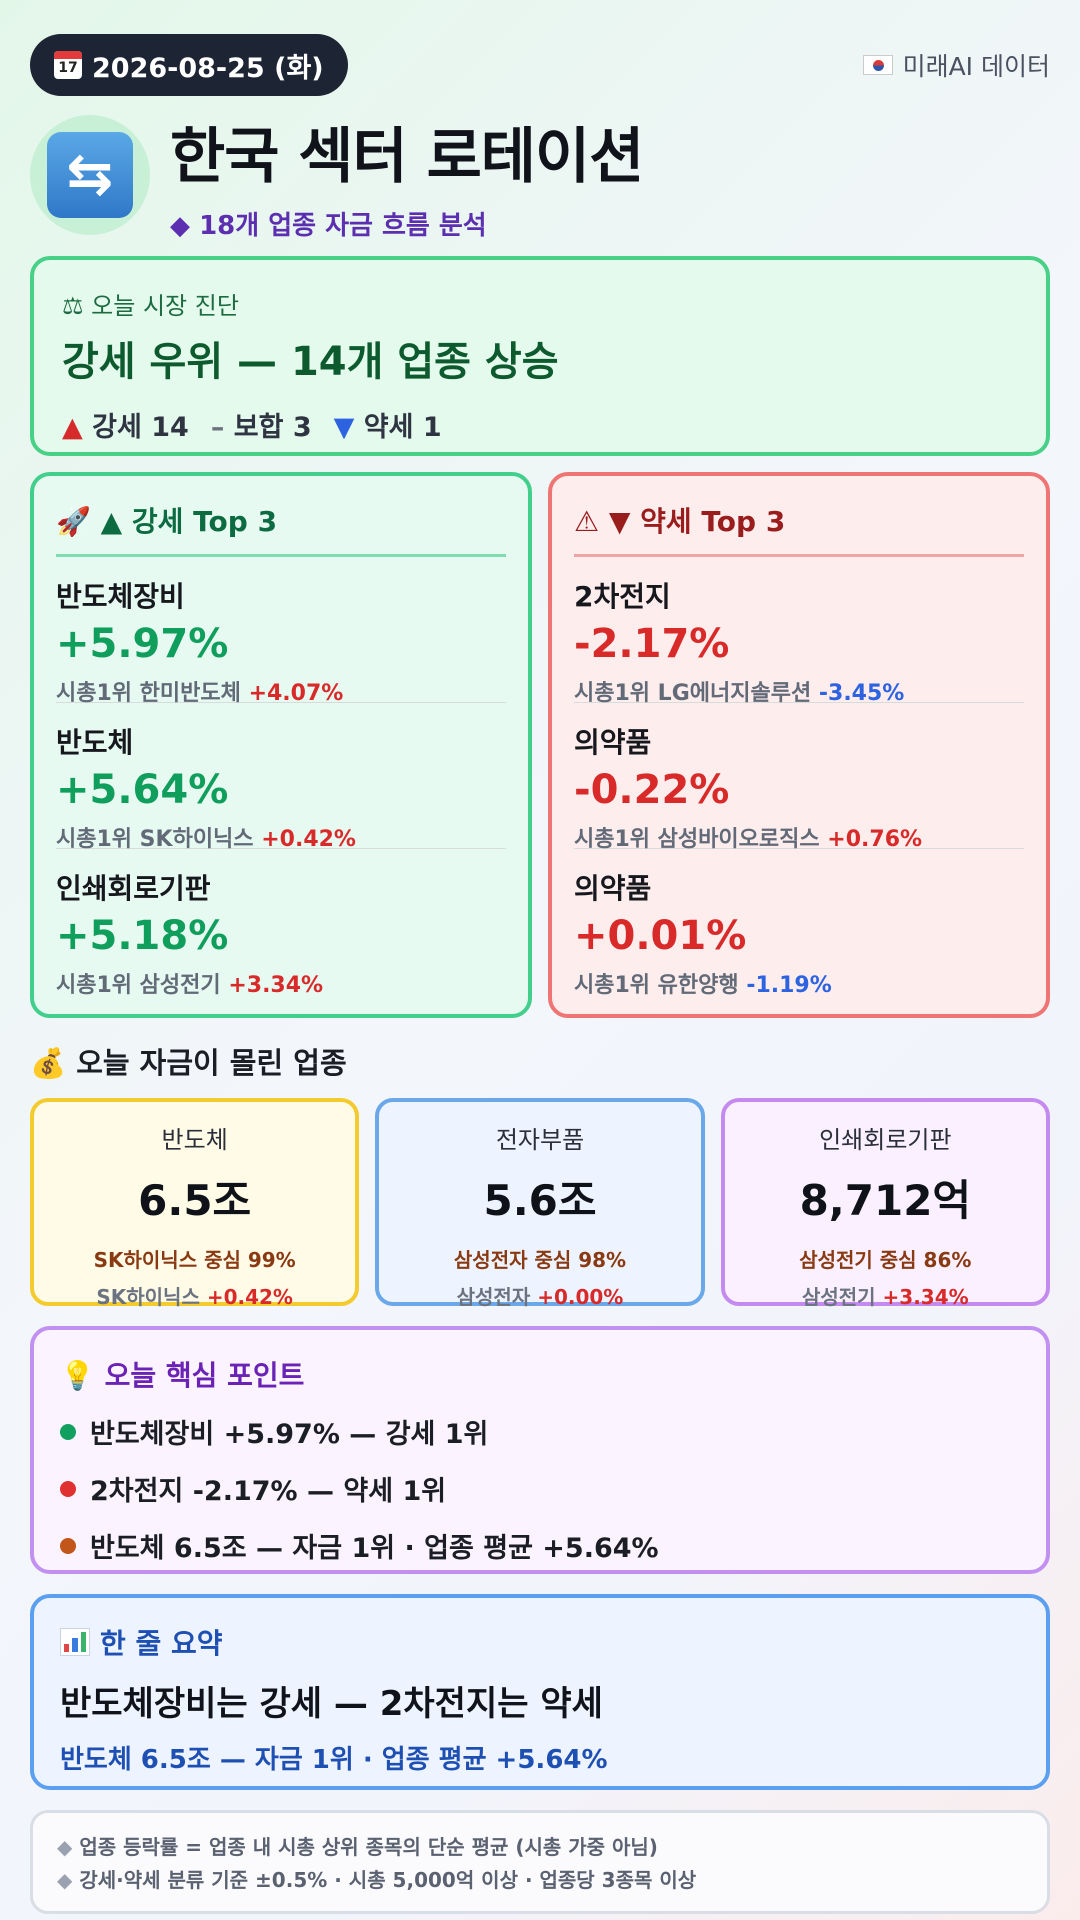 Image resolution: width=1080 pixels, height=1920 pixels. I want to click on key-point: 반도체 6.5조 — 자금 1위 · 업종 평균 +5.64%, so click(540, 1545).